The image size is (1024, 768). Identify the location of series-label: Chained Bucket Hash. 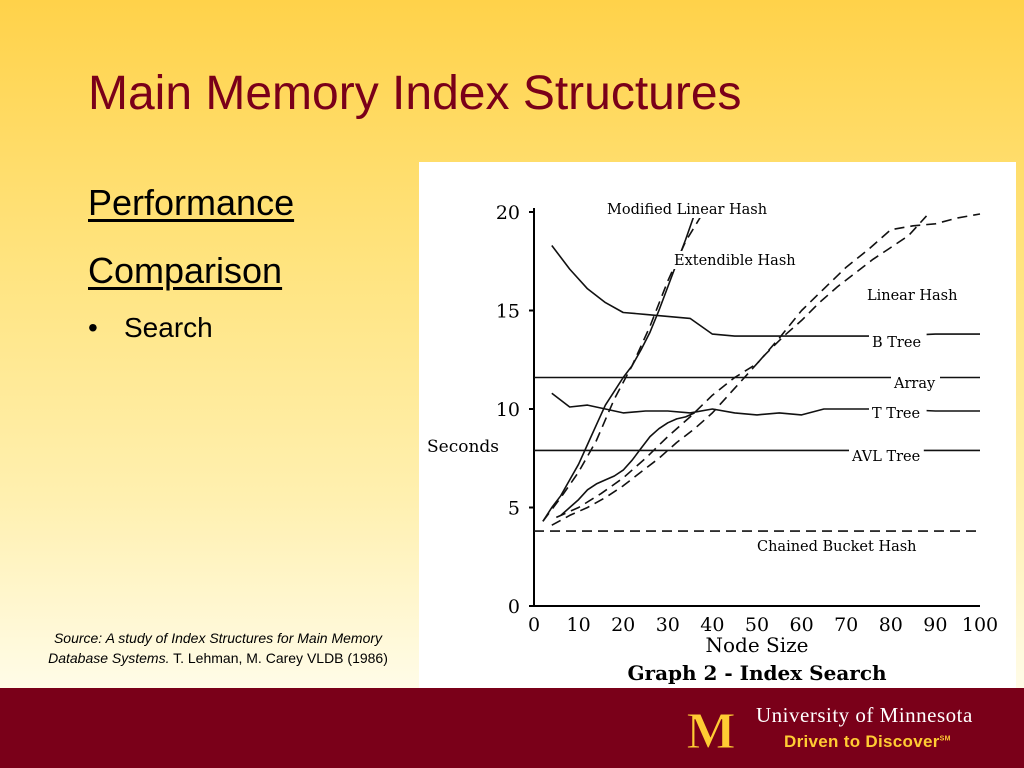
(837, 547).